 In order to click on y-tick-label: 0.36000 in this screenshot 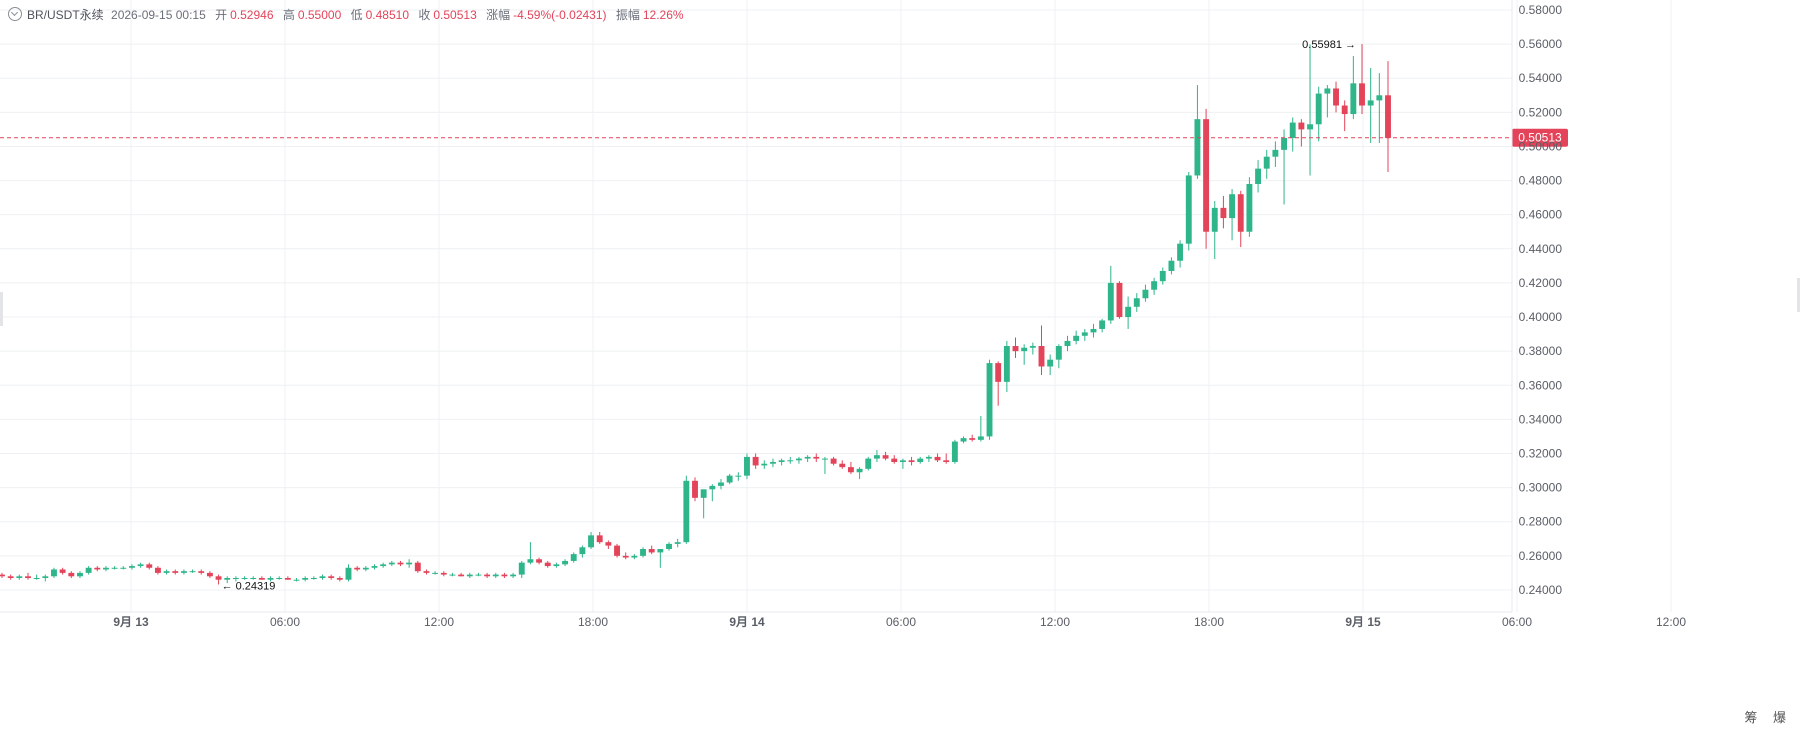, I will do `click(1541, 385)`.